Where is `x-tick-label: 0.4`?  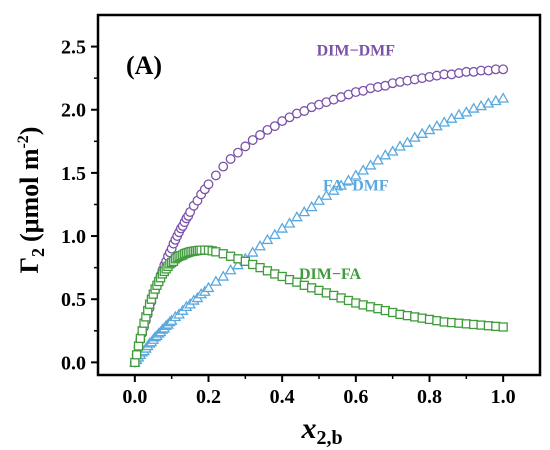
x-tick-label: 0.4 is located at coordinates (282, 397).